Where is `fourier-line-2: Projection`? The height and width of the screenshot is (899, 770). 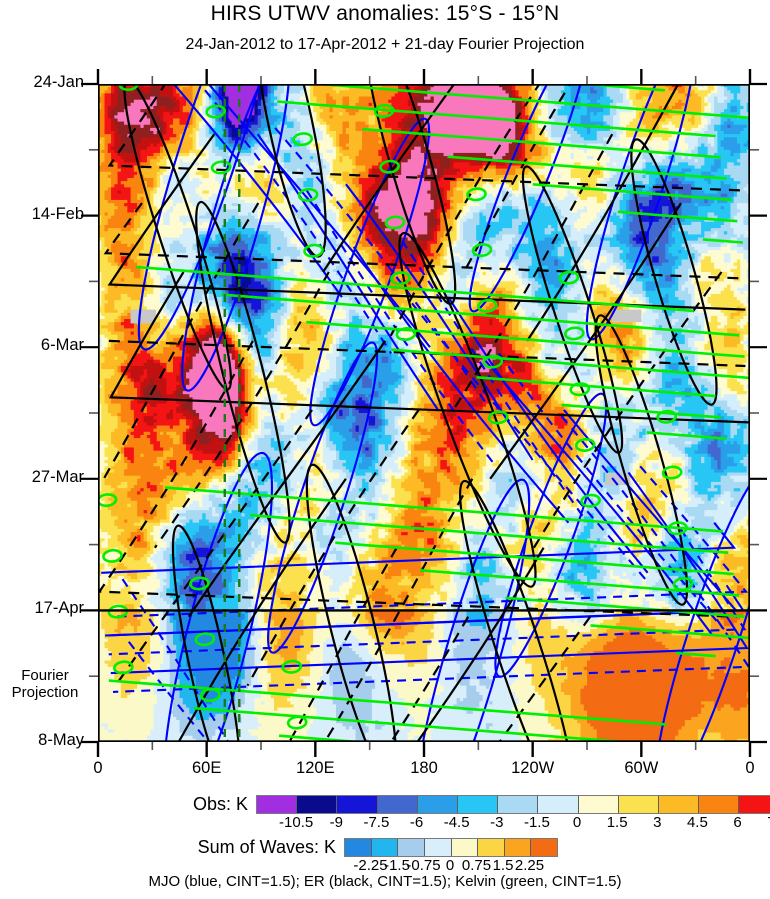
fourier-line-2: Projection is located at coordinates (45, 693).